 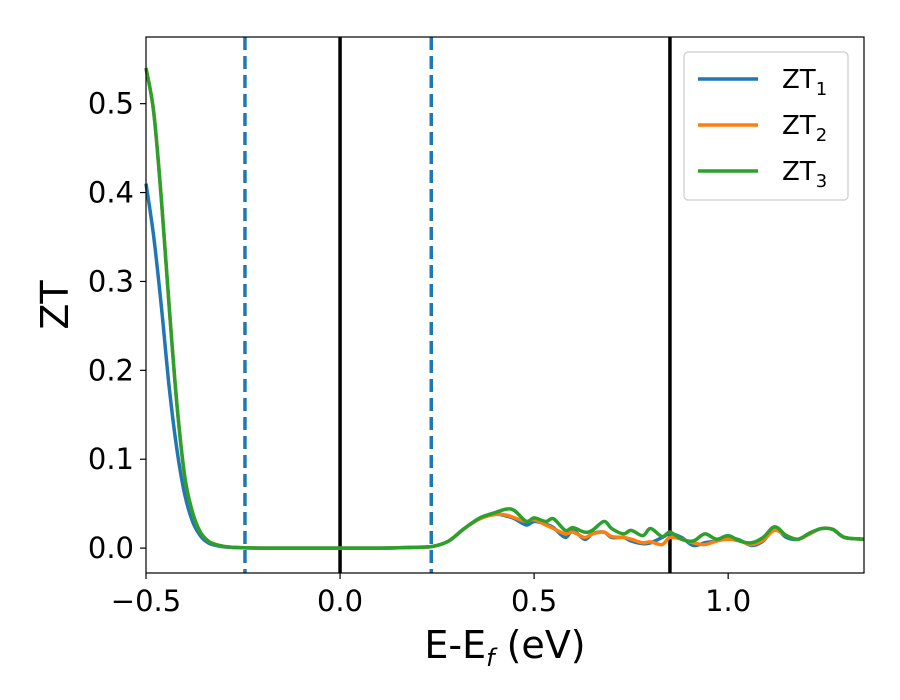 I want to click on y-axis-ticks: 0.0 0.1 0.2 0.3 0.4 0.5, so click(x=117, y=326).